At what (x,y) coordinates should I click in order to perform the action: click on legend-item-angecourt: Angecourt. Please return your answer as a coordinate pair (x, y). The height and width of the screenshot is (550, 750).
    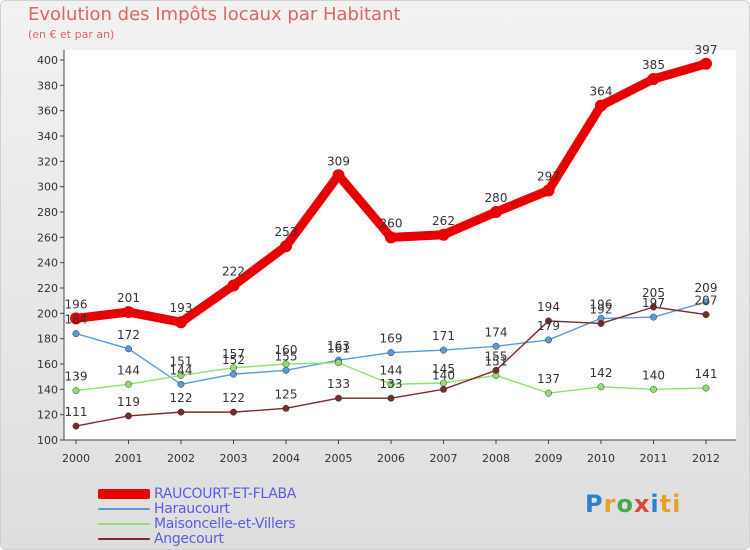
    Looking at the image, I should click on (197, 538).